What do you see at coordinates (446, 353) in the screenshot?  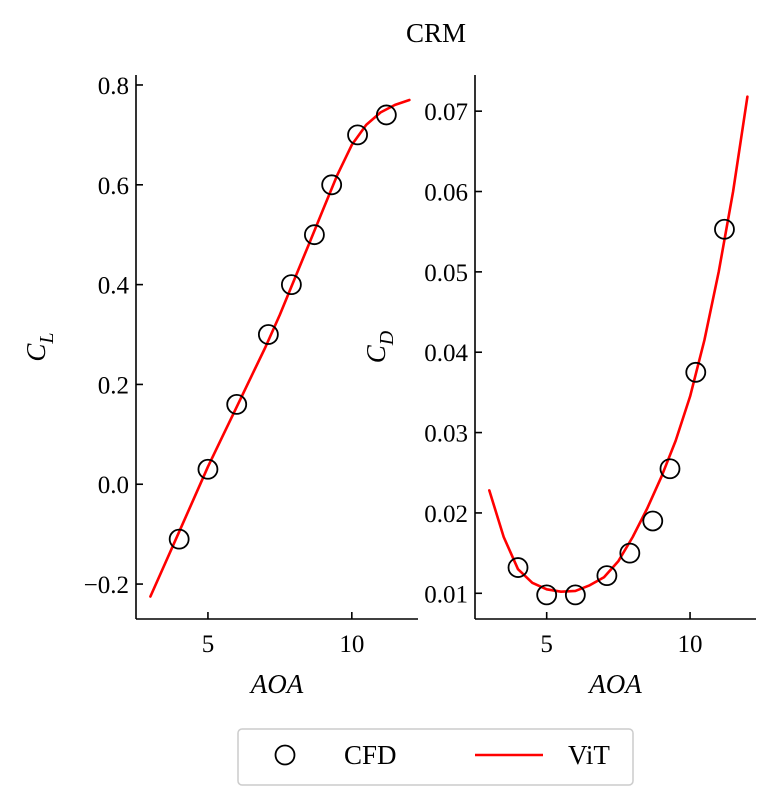 I see `cd-y-tick-label: 0.04` at bounding box center [446, 353].